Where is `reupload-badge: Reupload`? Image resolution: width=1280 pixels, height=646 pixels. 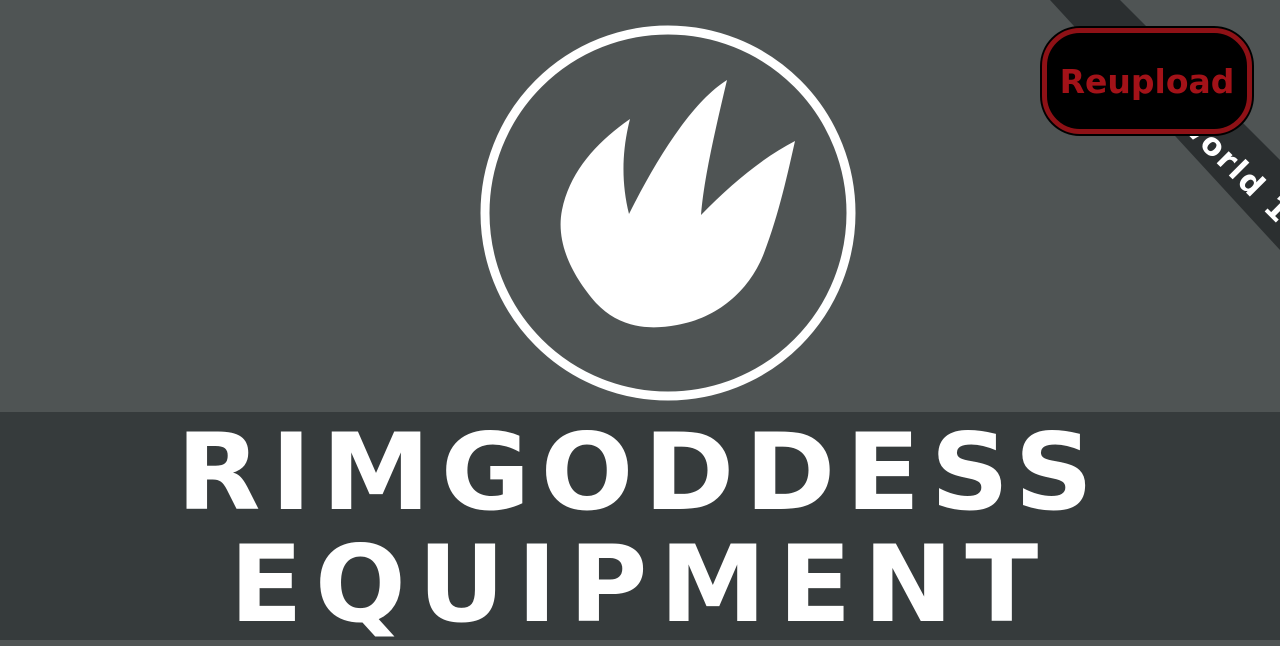
reupload-badge: Reupload is located at coordinates (1147, 81).